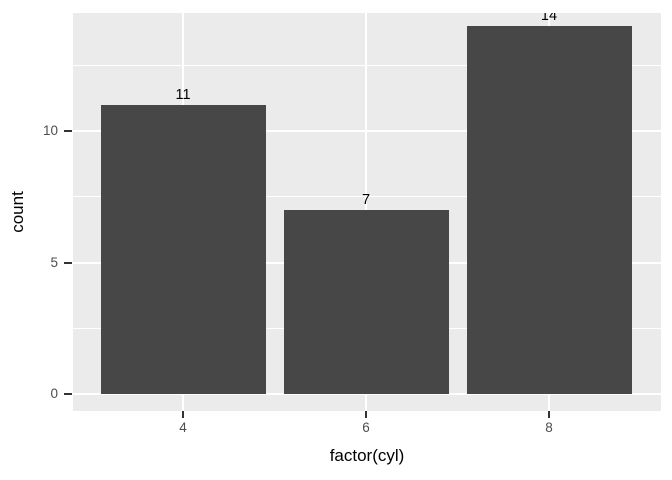 The height and width of the screenshot is (480, 672). Describe the element at coordinates (366, 199) in the screenshot. I see `bar-value-label: 7` at that location.